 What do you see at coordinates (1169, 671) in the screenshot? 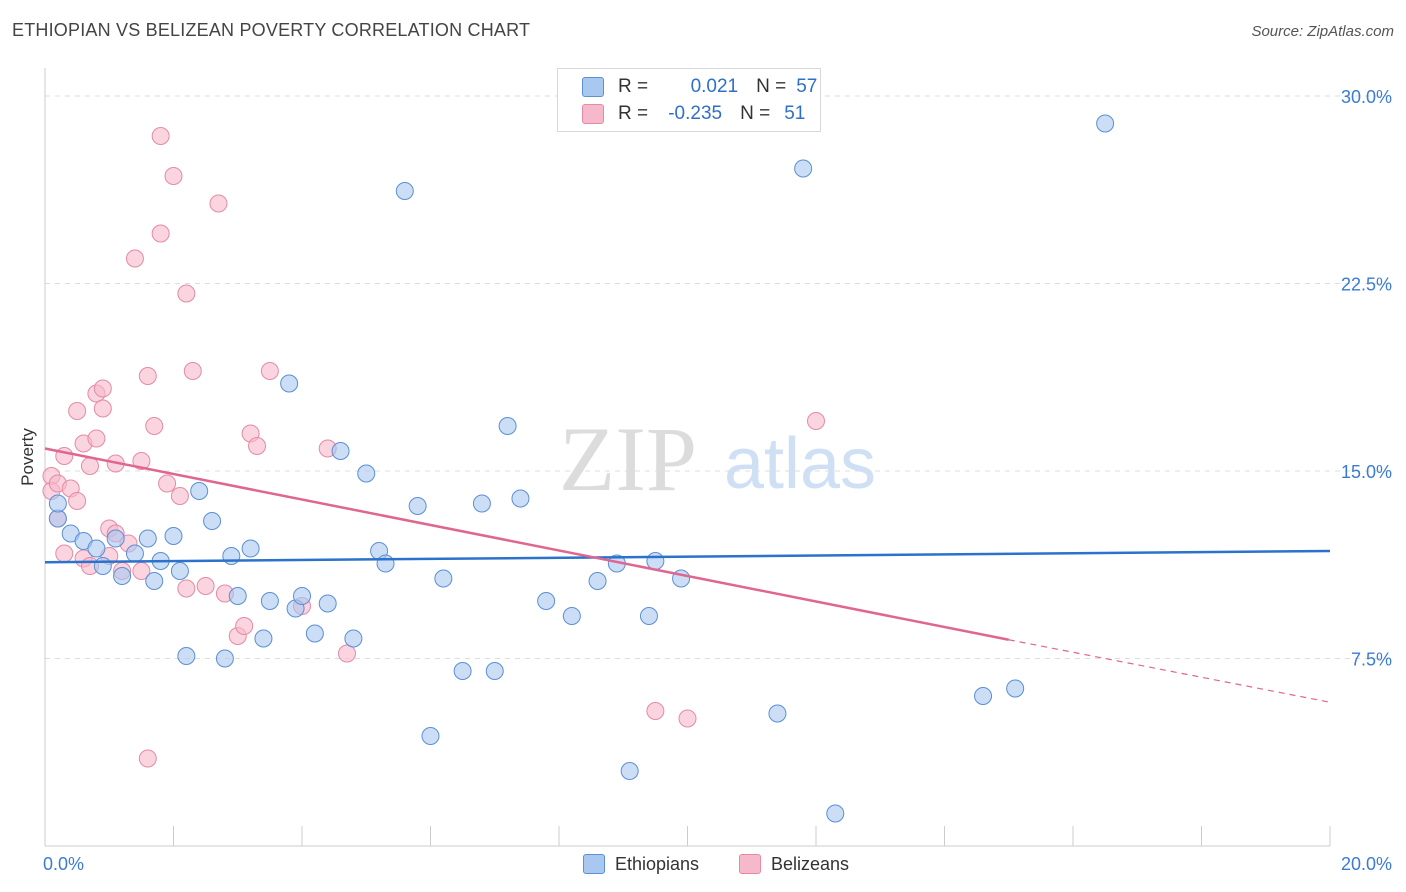
I see `belizean-trend-extension` at bounding box center [1169, 671].